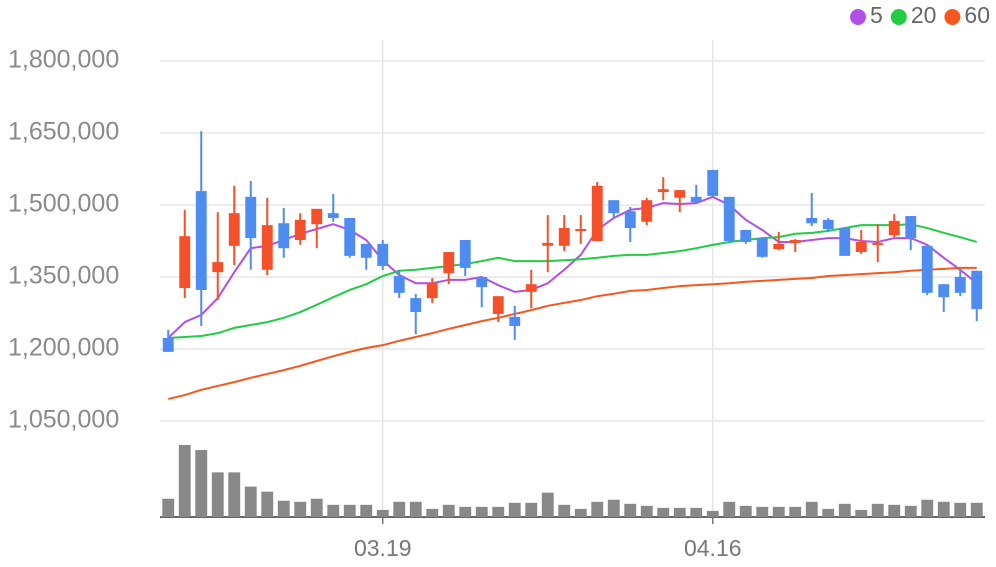 The width and height of the screenshot is (996, 567). I want to click on legend-label: 60, so click(977, 15).